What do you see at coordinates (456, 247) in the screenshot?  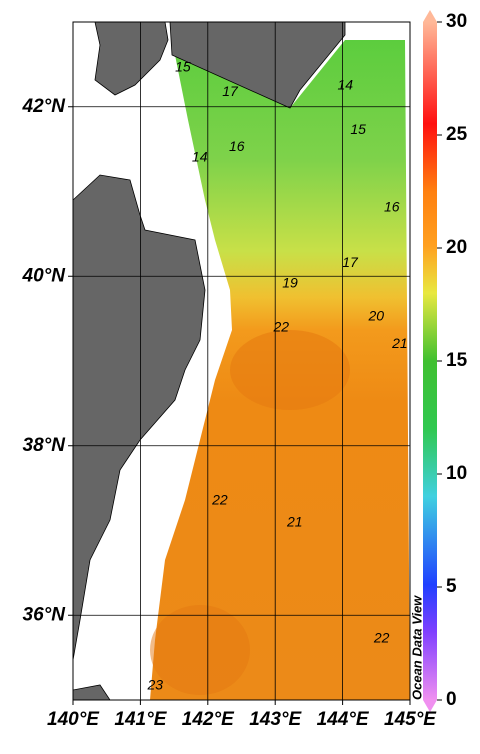 I see `colorbar-tick-label: 20` at bounding box center [456, 247].